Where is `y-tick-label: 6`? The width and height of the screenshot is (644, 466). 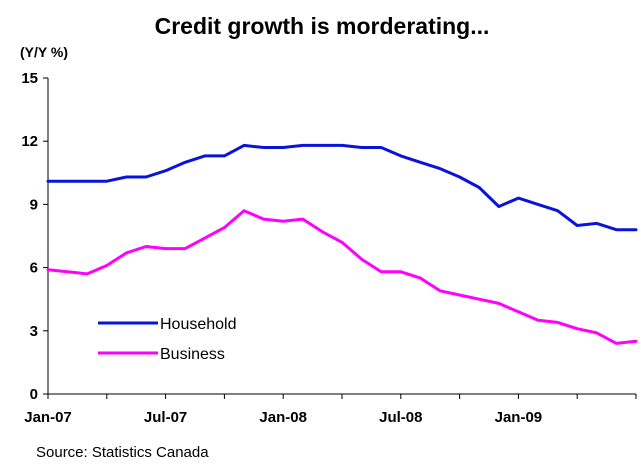 y-tick-label: 6 is located at coordinates (34, 268).